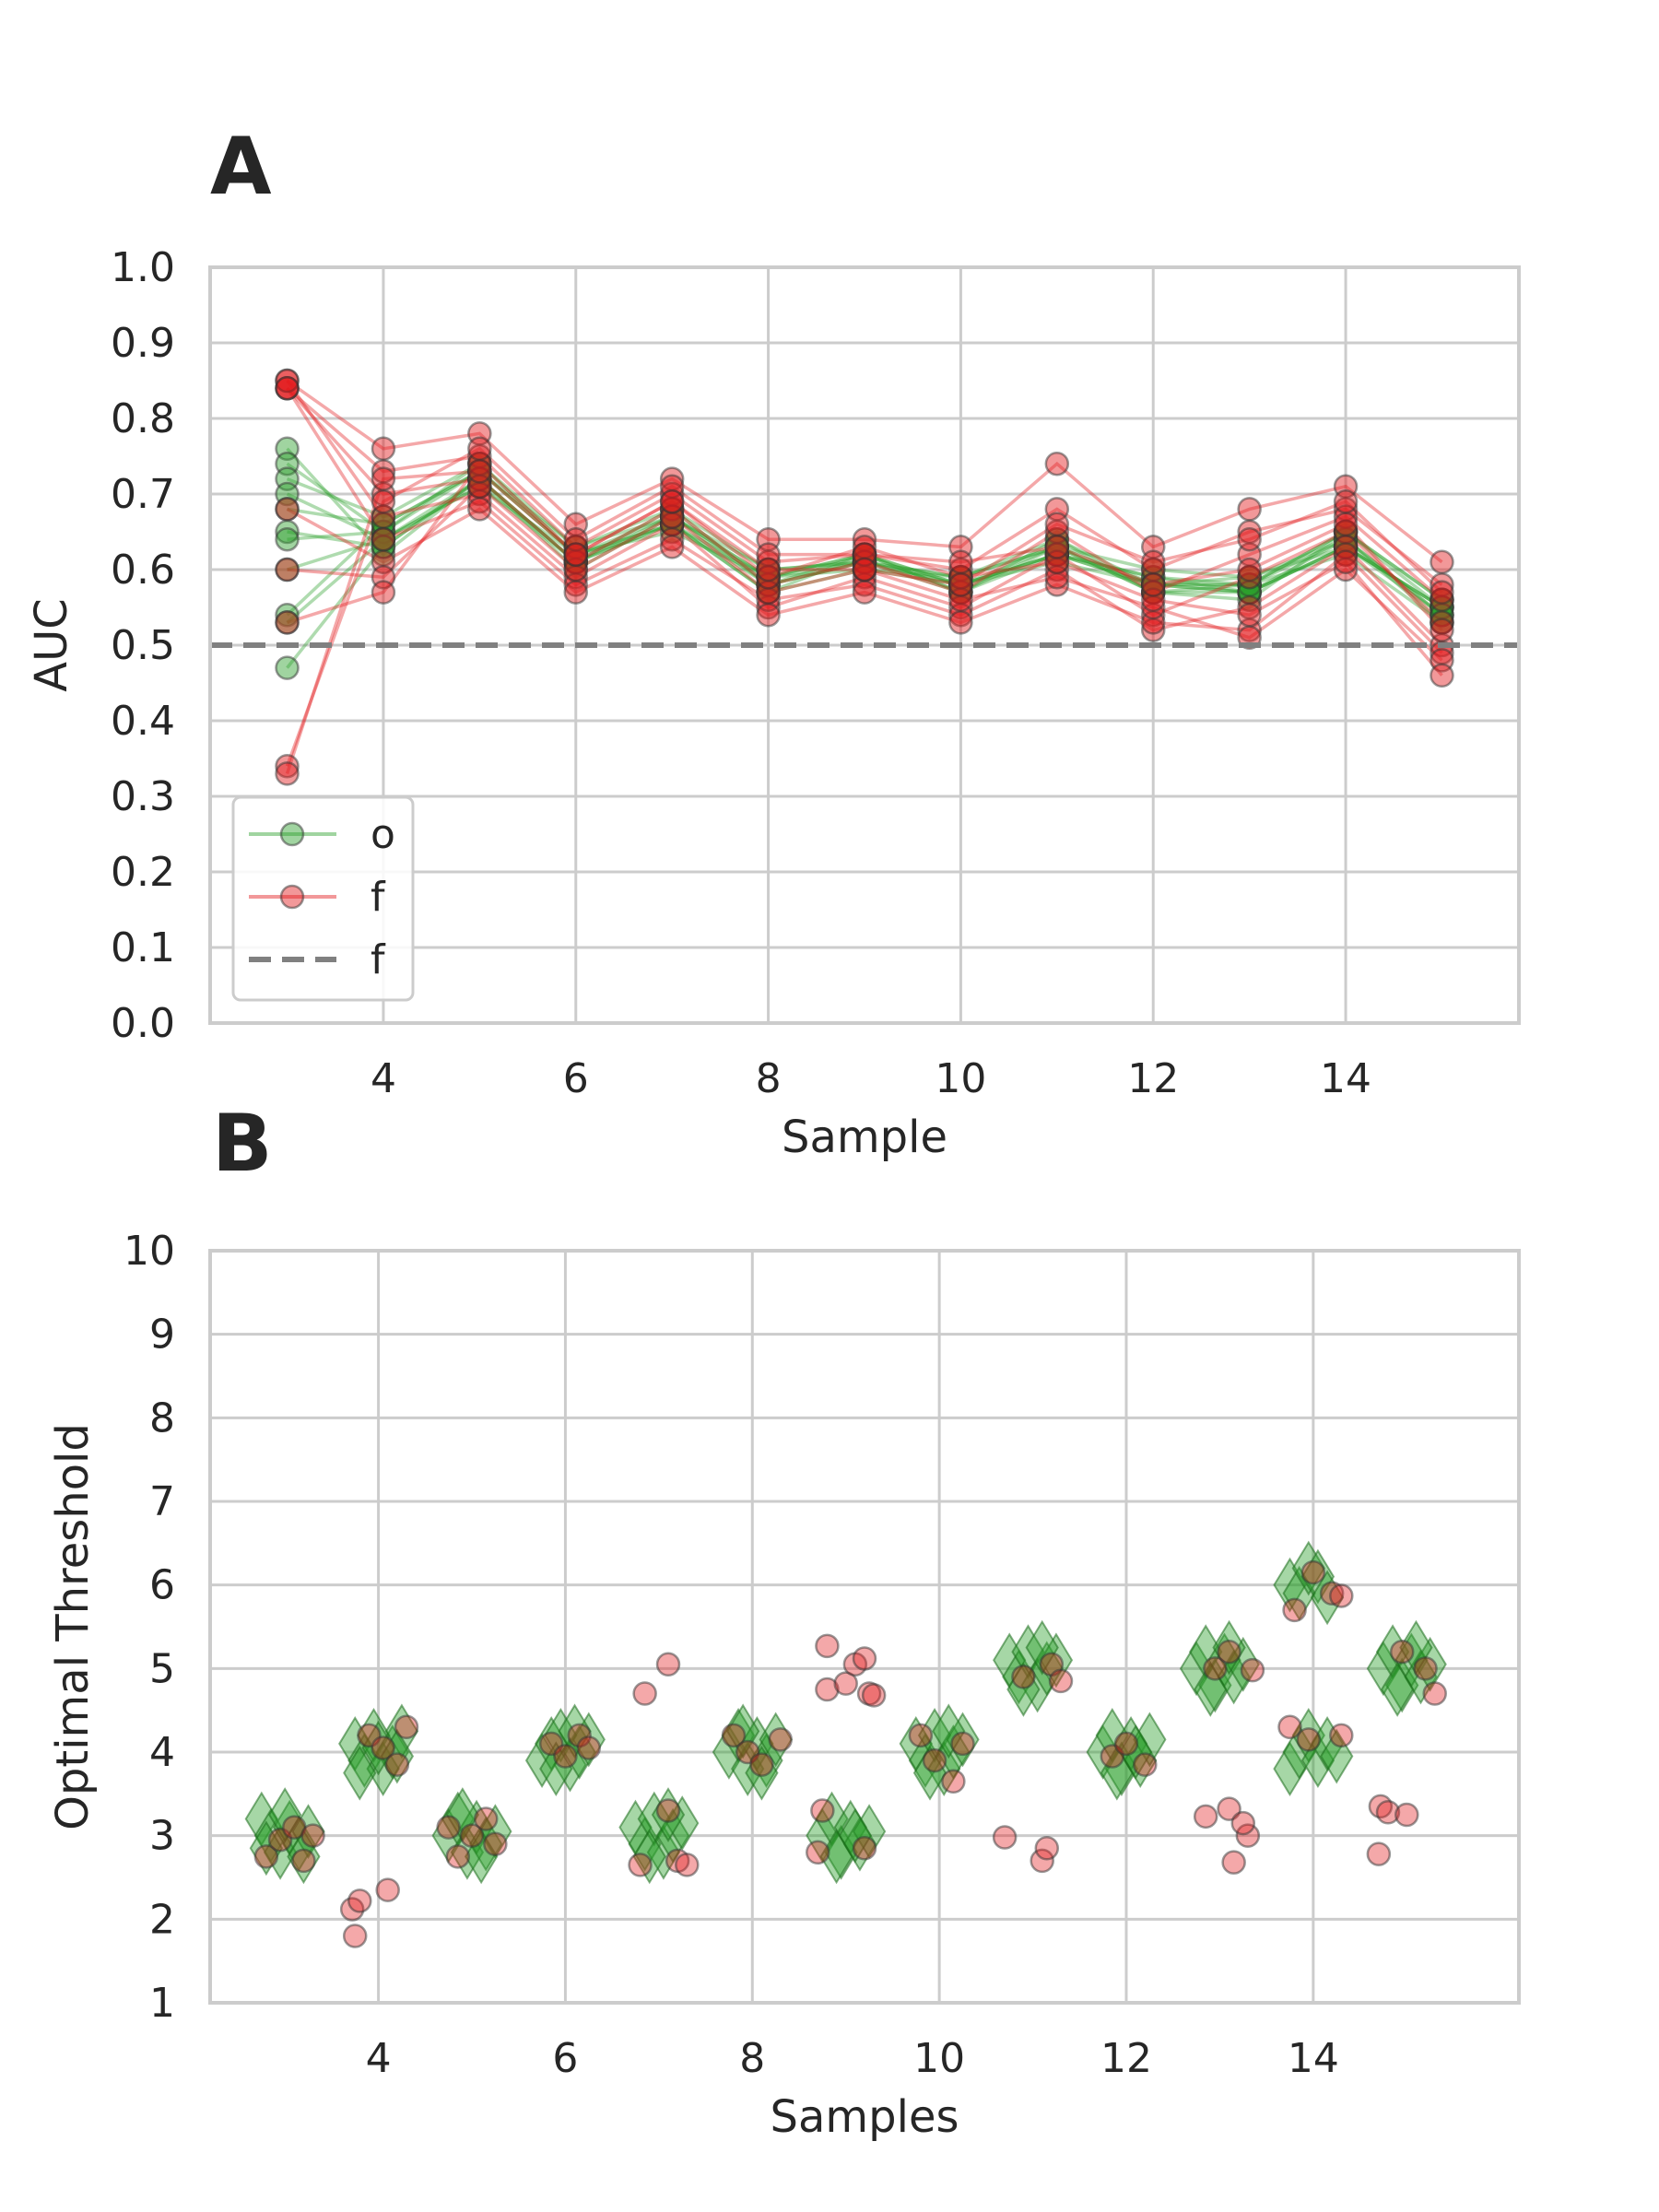 The width and height of the screenshot is (1659, 2212). What do you see at coordinates (292, 897) in the screenshot?
I see `legend-point-marker` at bounding box center [292, 897].